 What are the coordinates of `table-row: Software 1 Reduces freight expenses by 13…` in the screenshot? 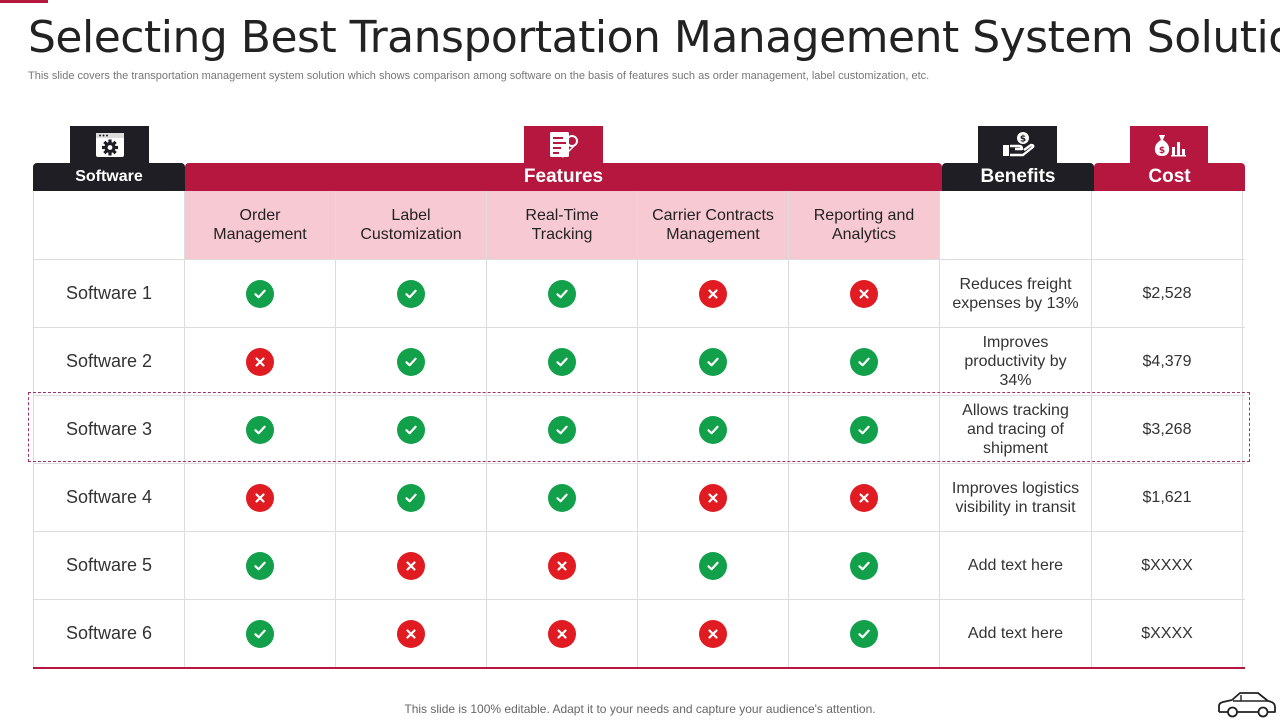 It's located at (639, 294).